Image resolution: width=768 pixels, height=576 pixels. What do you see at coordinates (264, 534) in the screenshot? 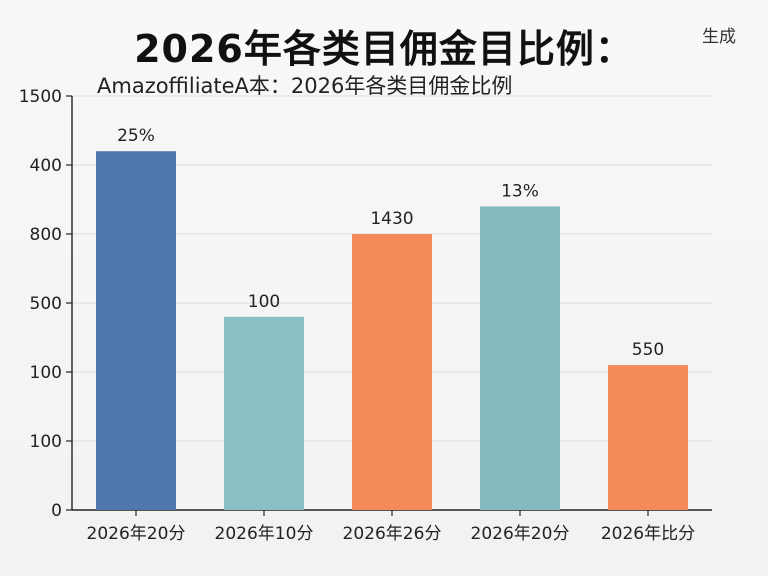
I see `x-tick-label: 2026年10分` at bounding box center [264, 534].